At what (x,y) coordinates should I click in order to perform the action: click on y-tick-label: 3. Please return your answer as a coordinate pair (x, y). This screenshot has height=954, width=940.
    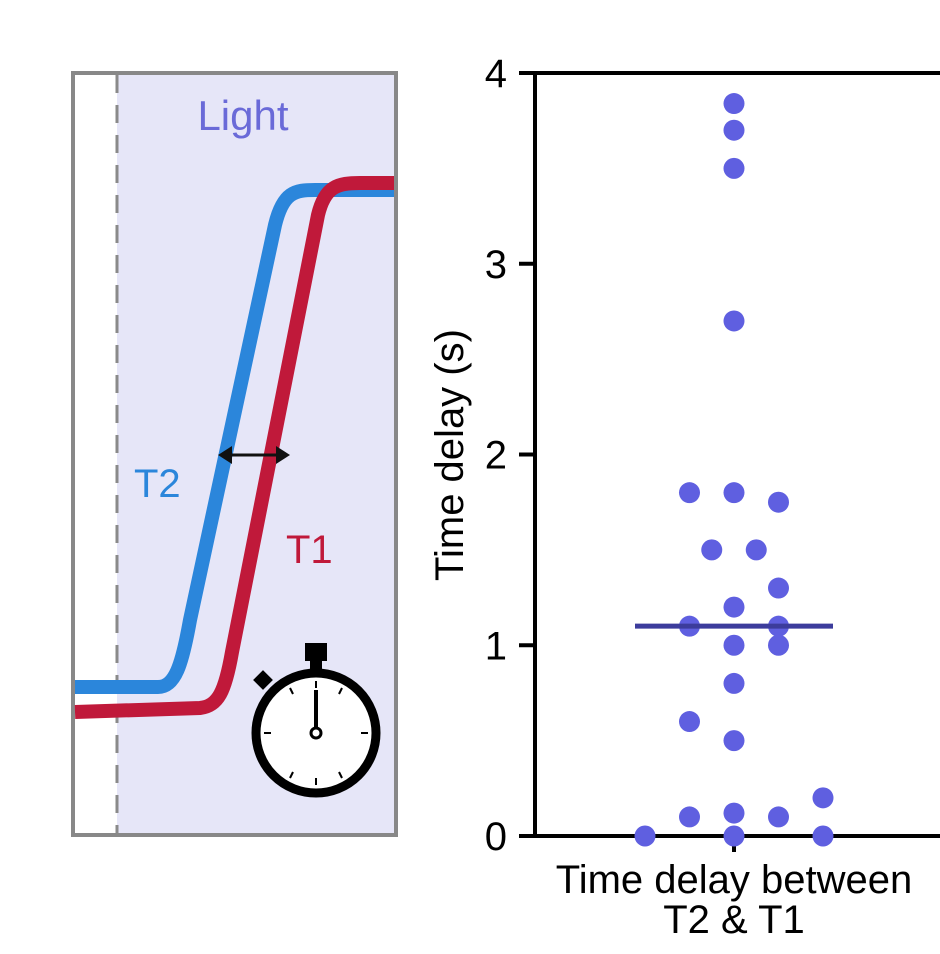
    Looking at the image, I should click on (496, 265).